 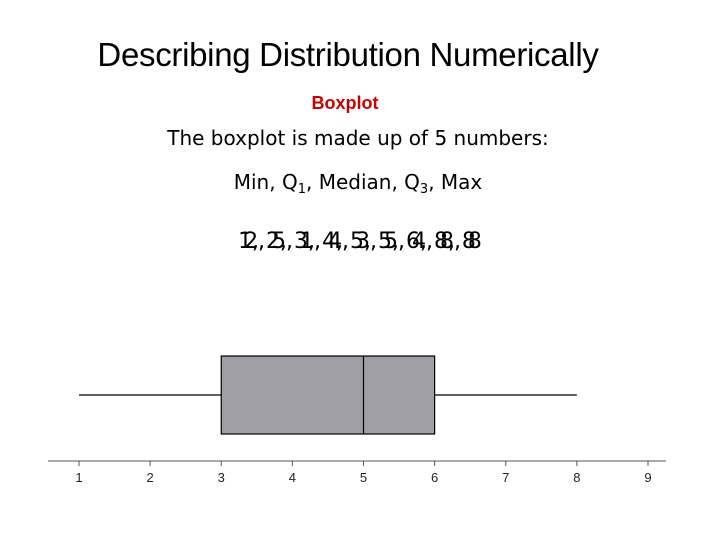 I want to click on slide-title: Describing Distribution Numerically, so click(x=348, y=54).